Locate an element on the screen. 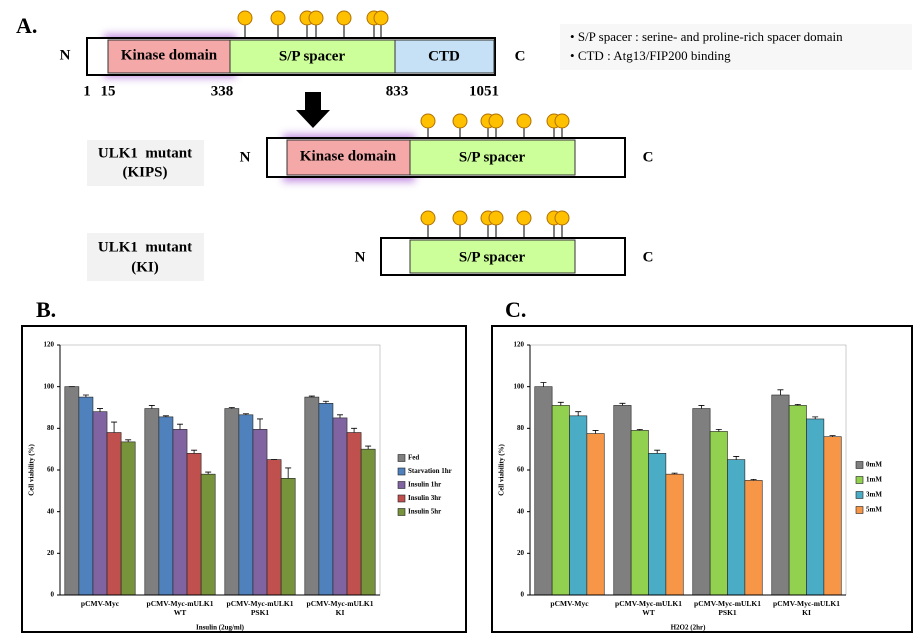  ctd-domain is located at coordinates (444, 56).